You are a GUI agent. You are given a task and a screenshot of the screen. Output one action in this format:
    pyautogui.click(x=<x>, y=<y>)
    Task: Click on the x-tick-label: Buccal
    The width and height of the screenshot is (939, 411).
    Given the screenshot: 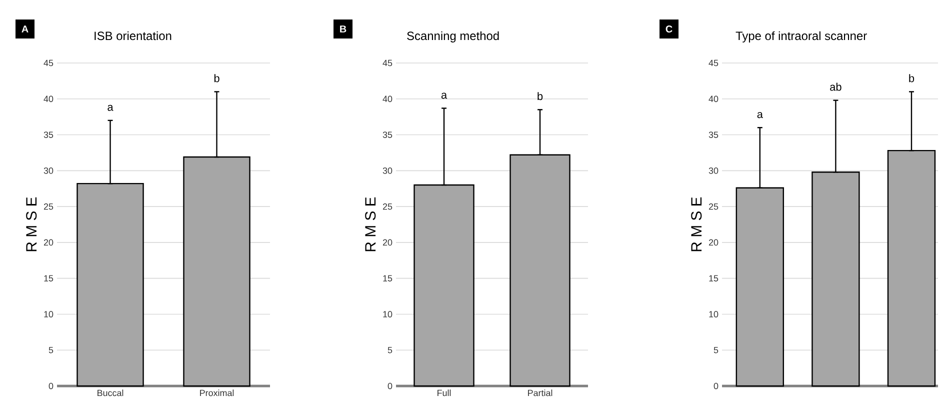 What is the action you would take?
    pyautogui.click(x=111, y=393)
    